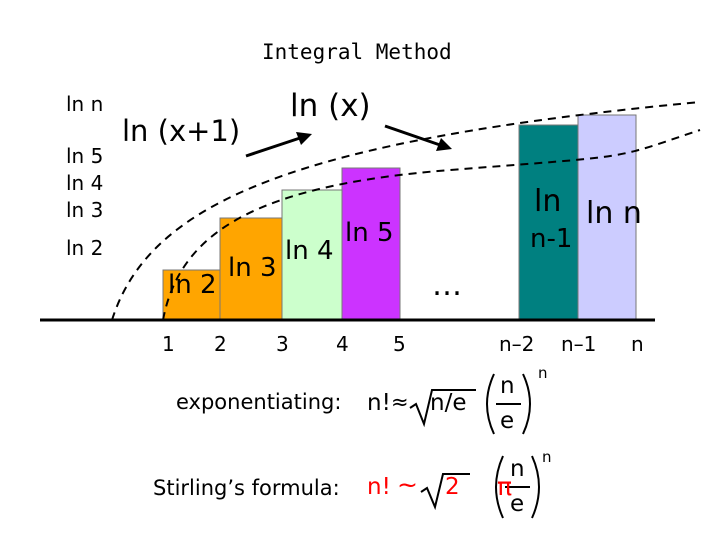  I want to click on x-tick-5: 5, so click(399, 344).